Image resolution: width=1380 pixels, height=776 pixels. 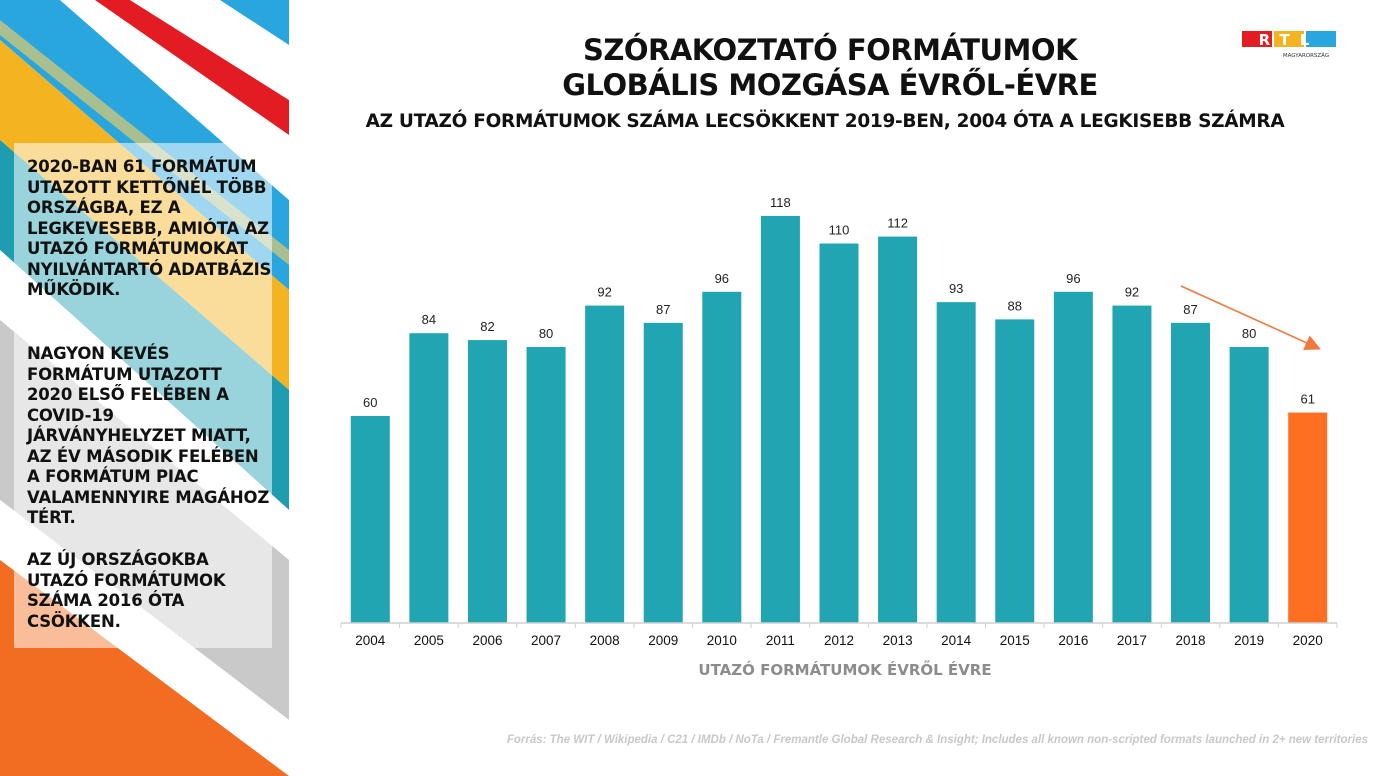 I want to click on x-tick-label-2005: 2005, so click(x=429, y=640).